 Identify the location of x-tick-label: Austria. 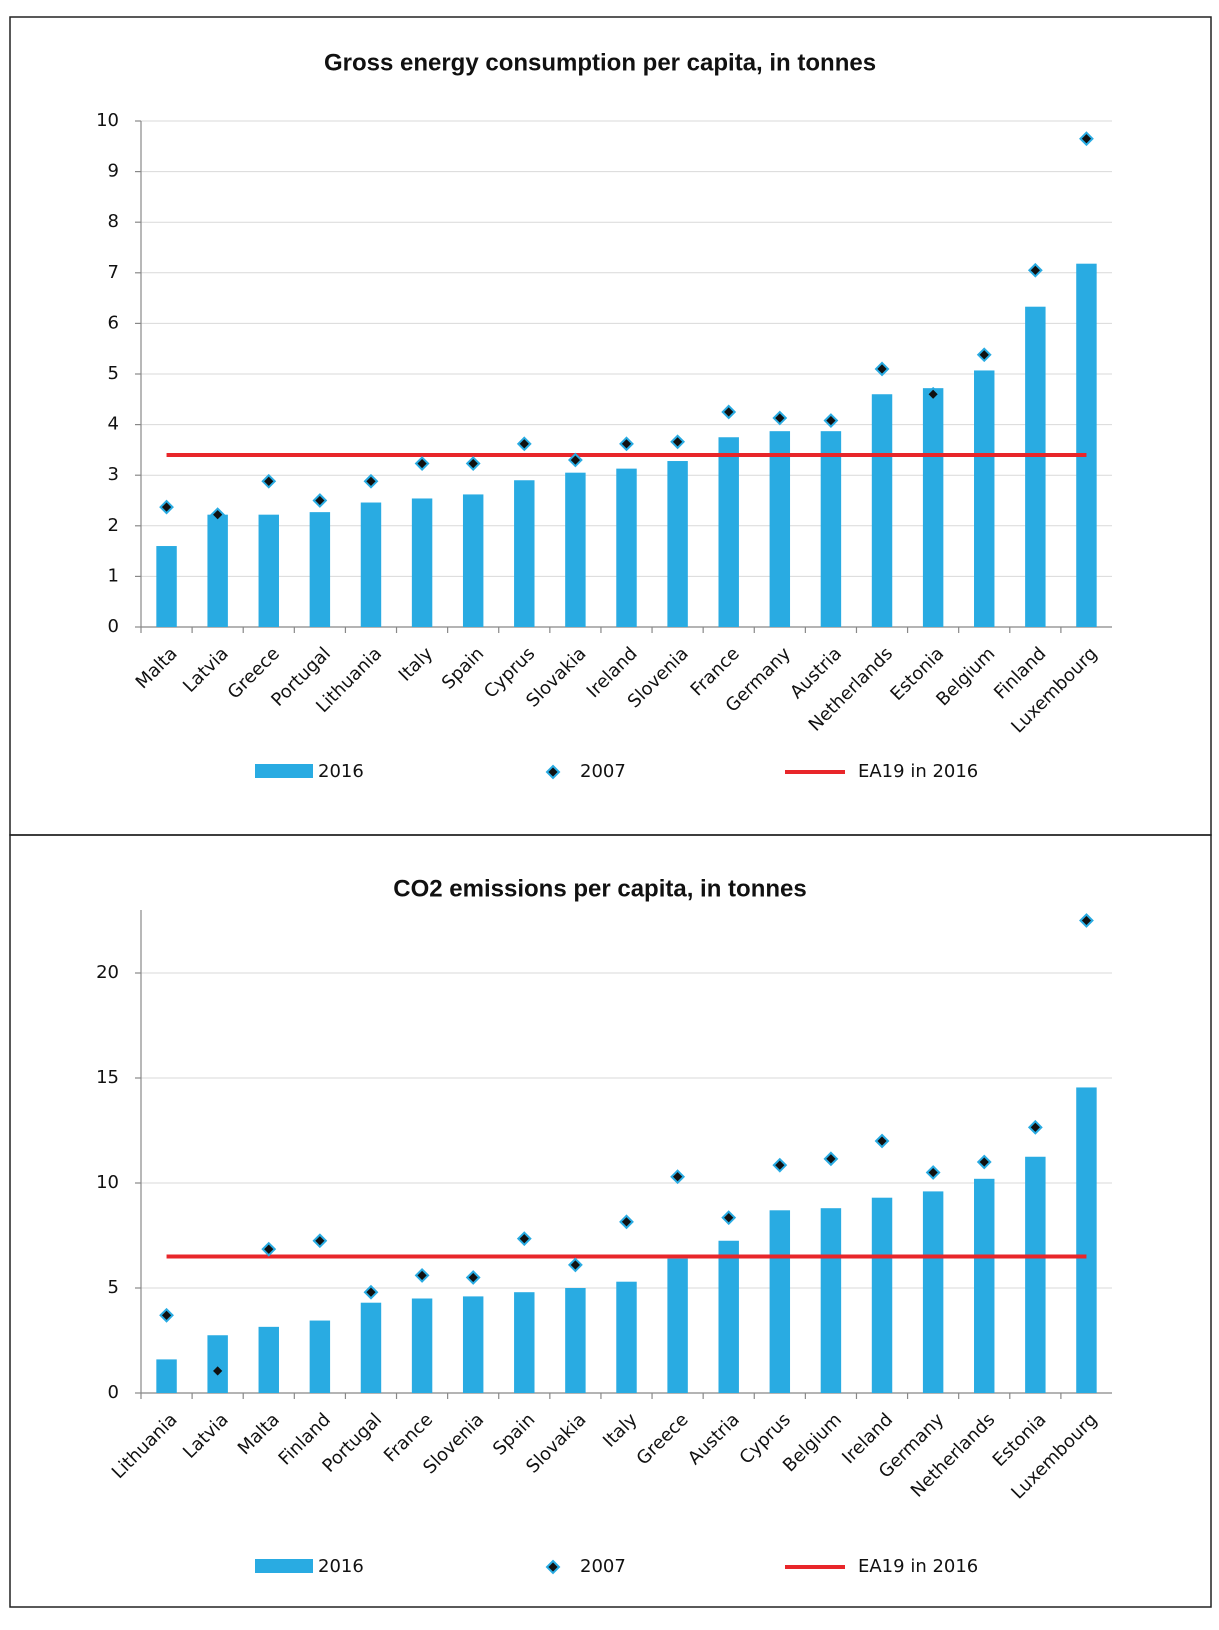
(714, 1439).